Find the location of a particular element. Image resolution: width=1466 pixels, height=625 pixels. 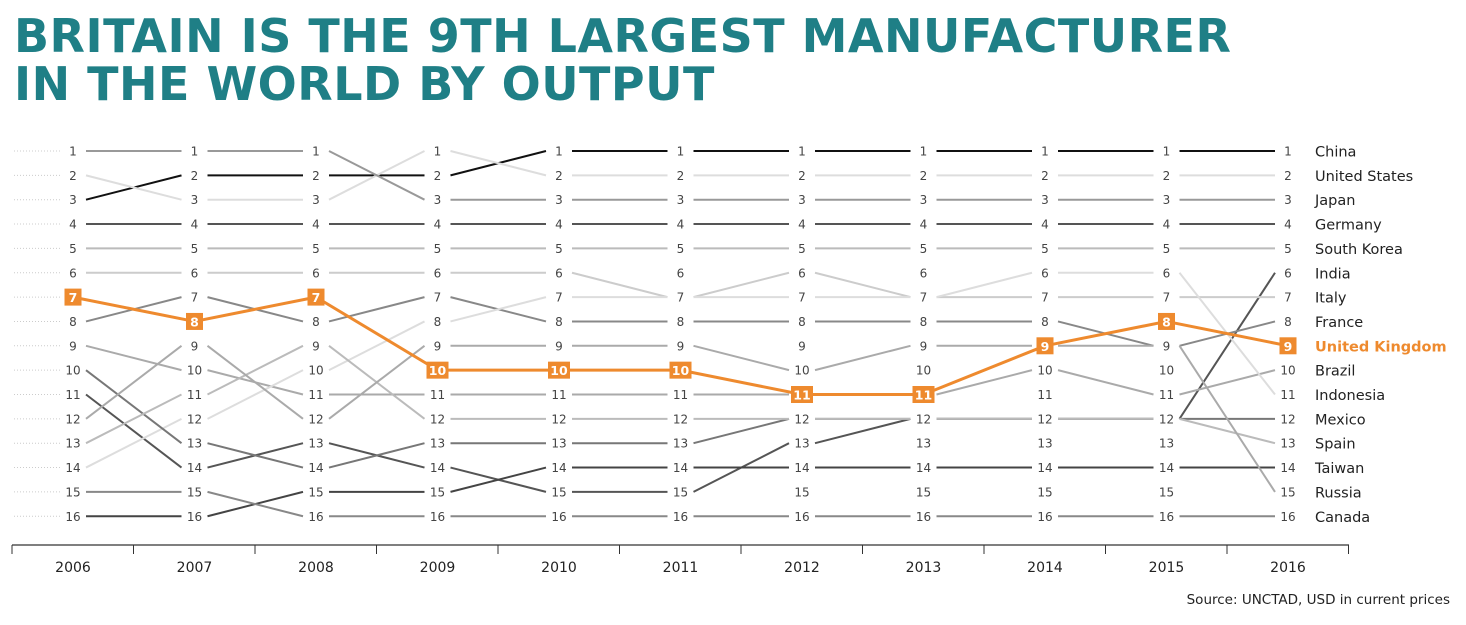

country-label-spain: Spain is located at coordinates (1335, 445).